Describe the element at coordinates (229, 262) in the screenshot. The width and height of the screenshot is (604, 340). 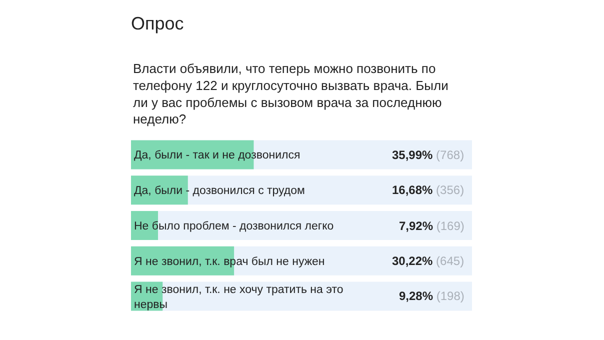
I see `y-tick-label: Я не звонил, т.к. врач был не нужен` at that location.